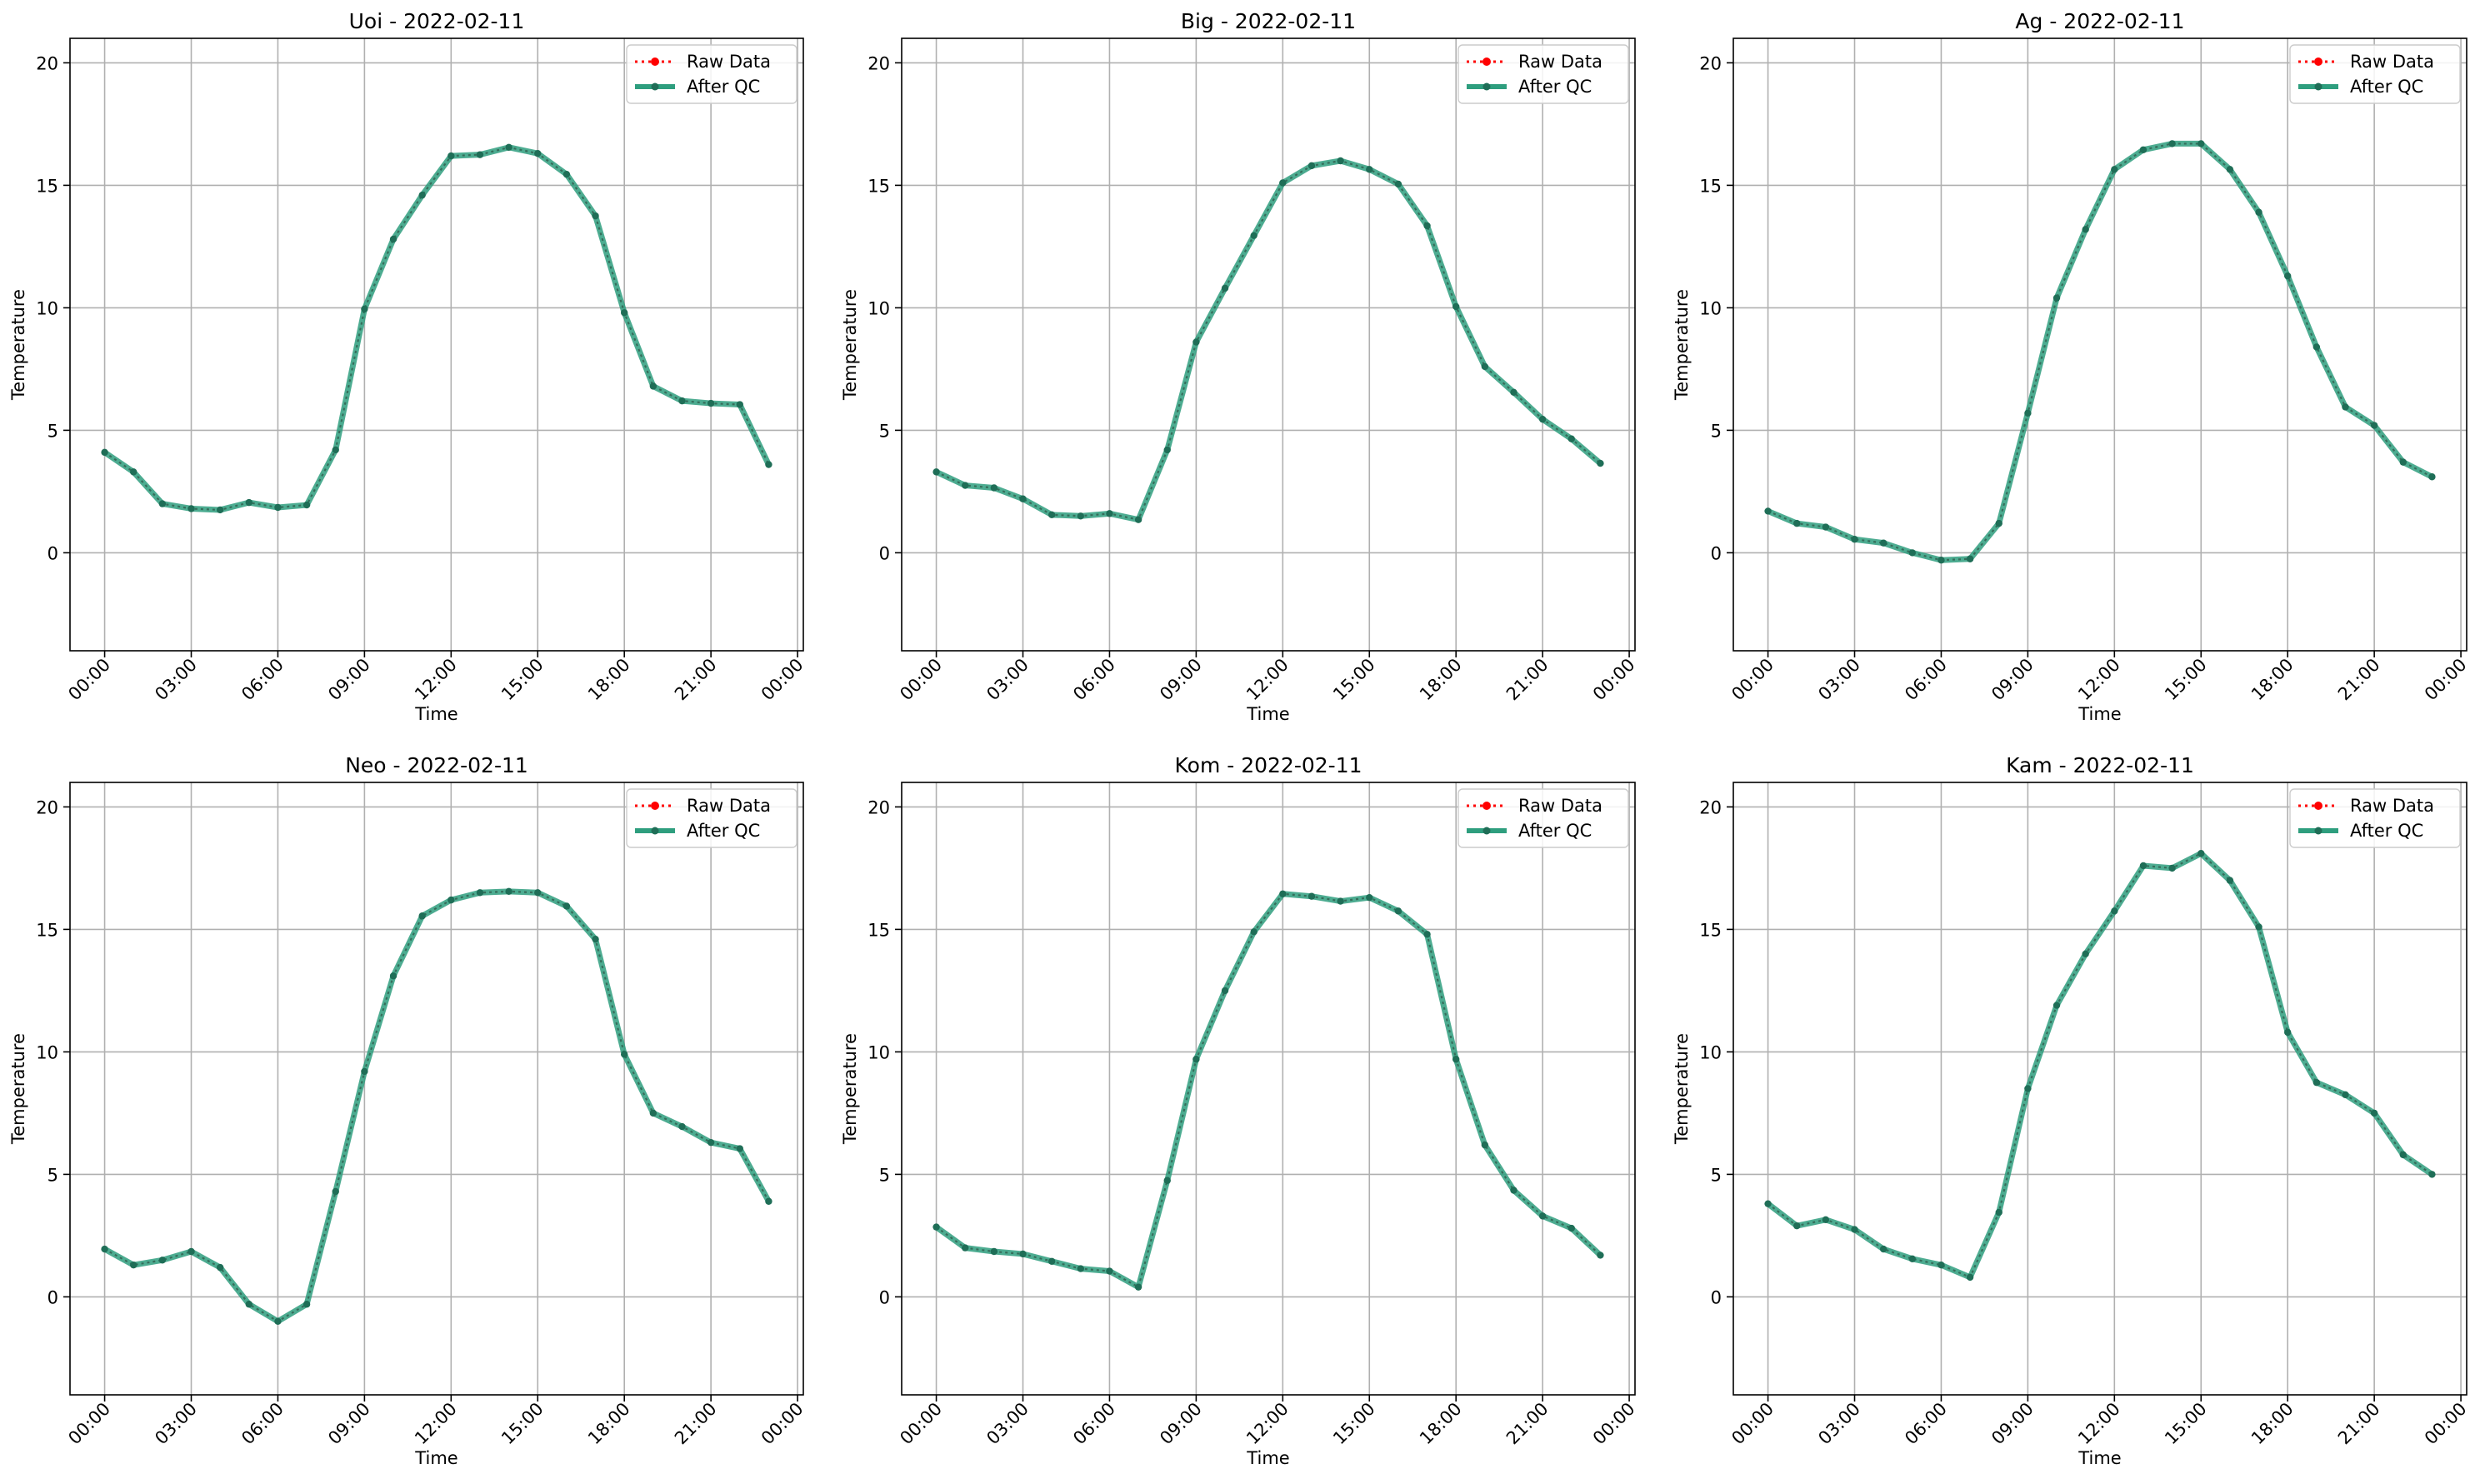 The height and width of the screenshot is (1484, 2485). Describe the element at coordinates (2392, 62) in the screenshot. I see `legend-label-raw-data: Raw Data` at that location.